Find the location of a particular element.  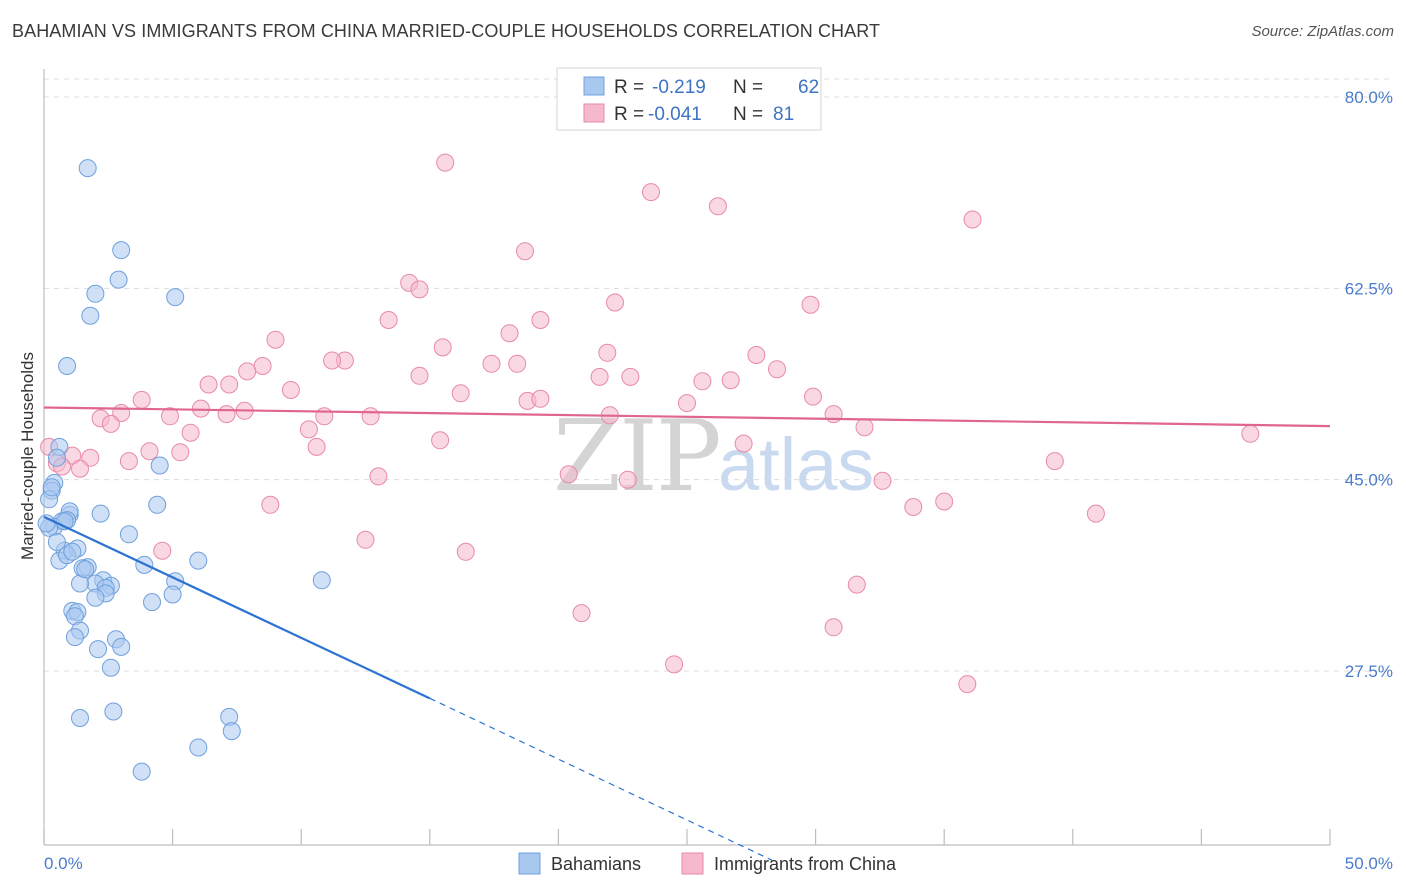

legend-r-value-1: -0.219 is located at coordinates (679, 87).